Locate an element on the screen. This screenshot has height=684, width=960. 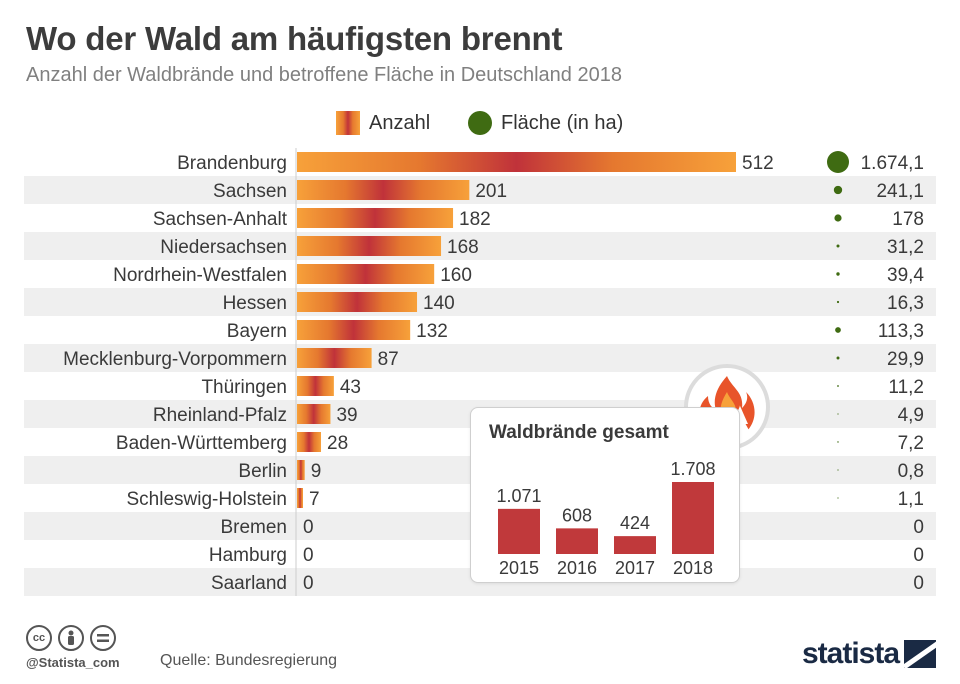
category-label: Thüringen is located at coordinates (244, 387).